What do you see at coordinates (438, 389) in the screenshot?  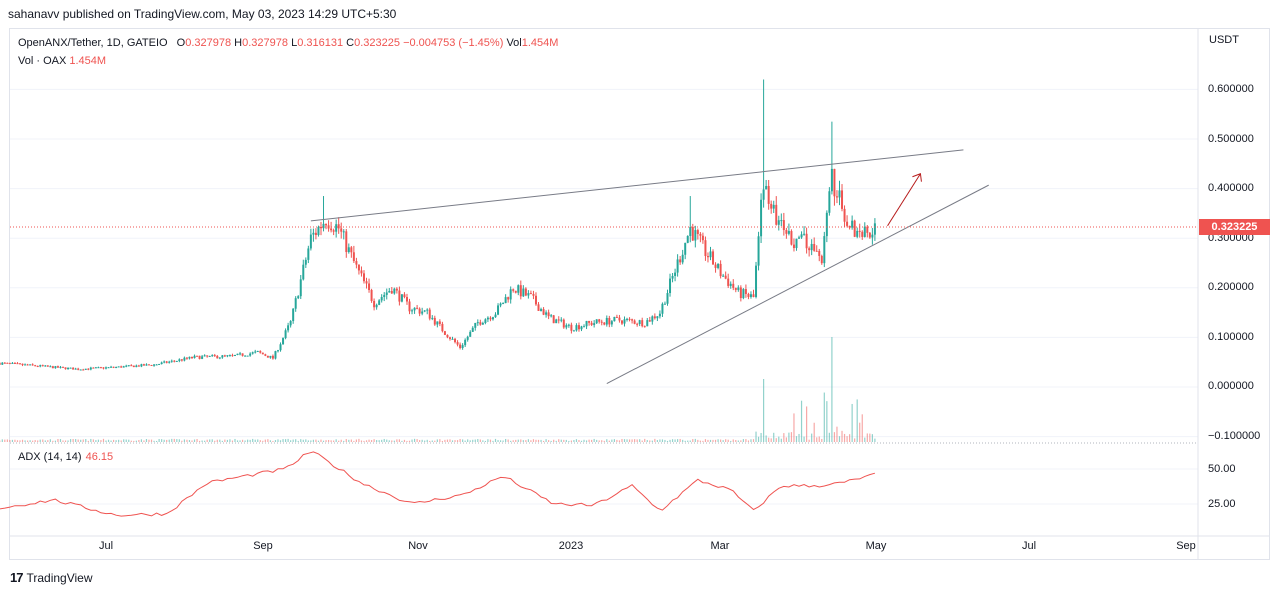 I see `volume-bars` at bounding box center [438, 389].